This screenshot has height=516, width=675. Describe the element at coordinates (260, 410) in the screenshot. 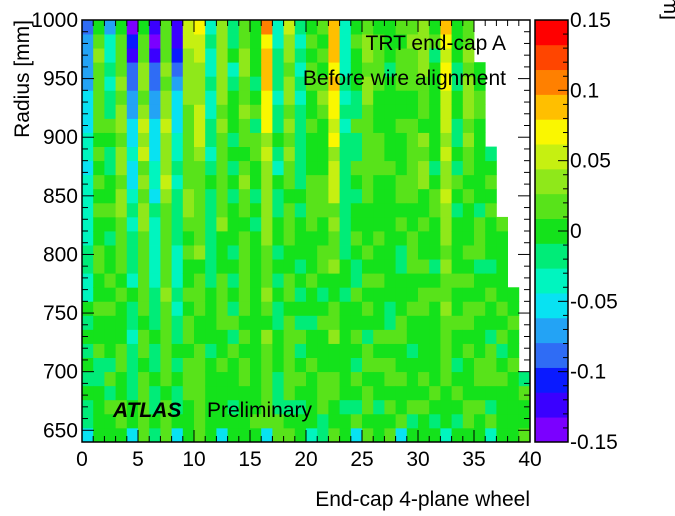

I see `preliminary-label: Preliminary` at that location.